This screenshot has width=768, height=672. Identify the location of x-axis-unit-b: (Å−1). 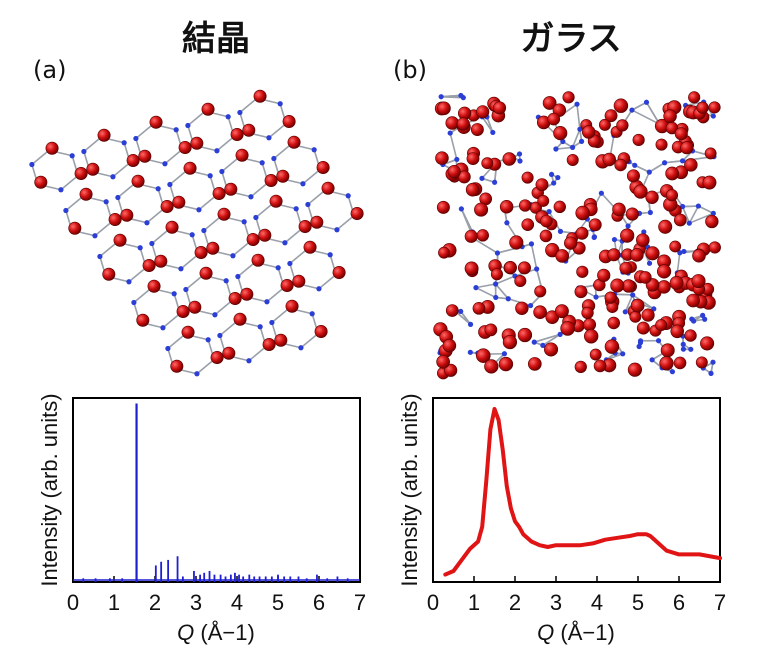
(587, 632).